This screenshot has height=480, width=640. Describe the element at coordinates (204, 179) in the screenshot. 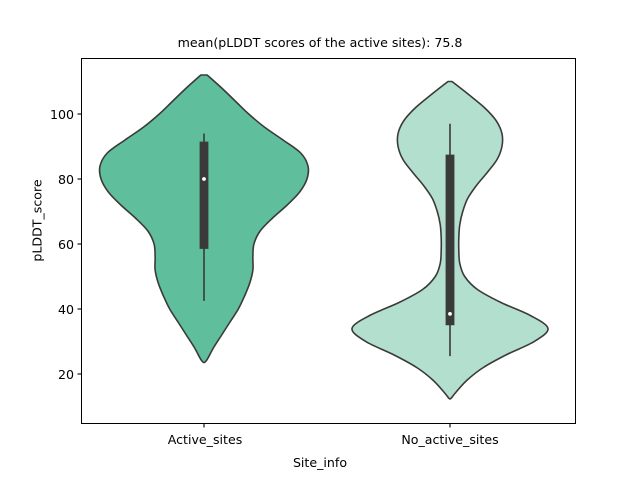

I see `median-marker-active-sites` at that location.